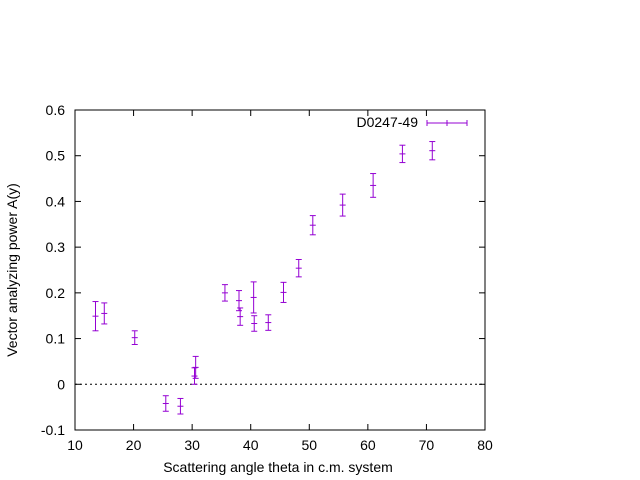 This screenshot has width=640, height=480. What do you see at coordinates (280, 445) in the screenshot?
I see `x-tick-labels: 10 20 30 40 50 60 70 80` at bounding box center [280, 445].